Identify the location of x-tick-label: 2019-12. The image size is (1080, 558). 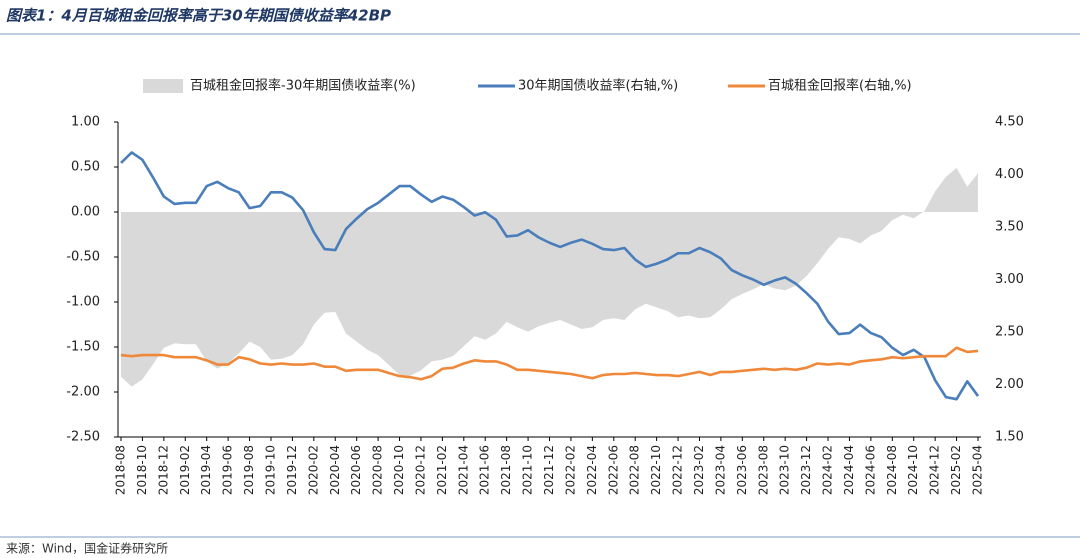
(292, 470).